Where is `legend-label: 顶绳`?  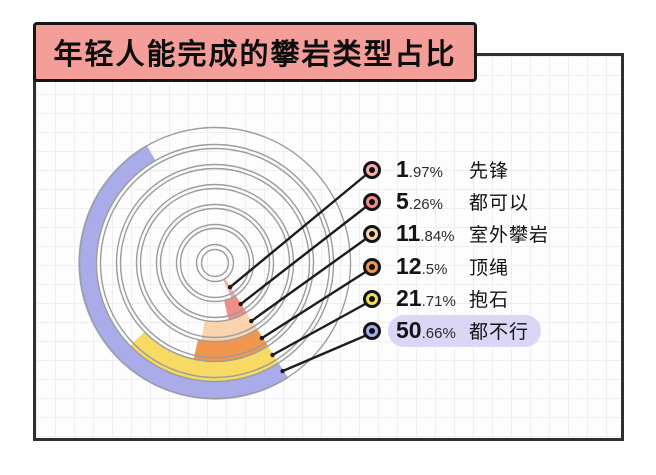
legend-label: 顶绳 is located at coordinates (489, 268).